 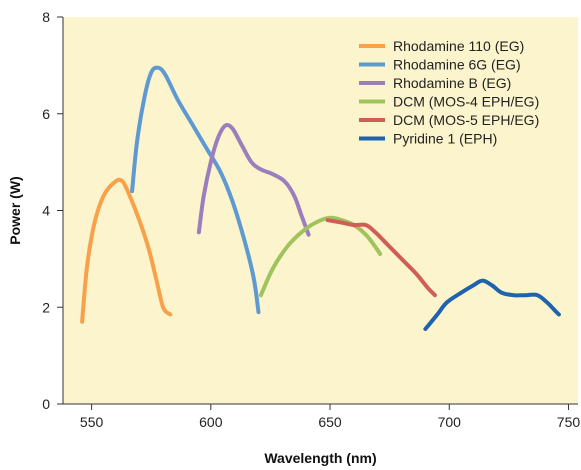 I want to click on legend-label: DCM (MOS-4 EPH/EG), so click(x=466, y=102).